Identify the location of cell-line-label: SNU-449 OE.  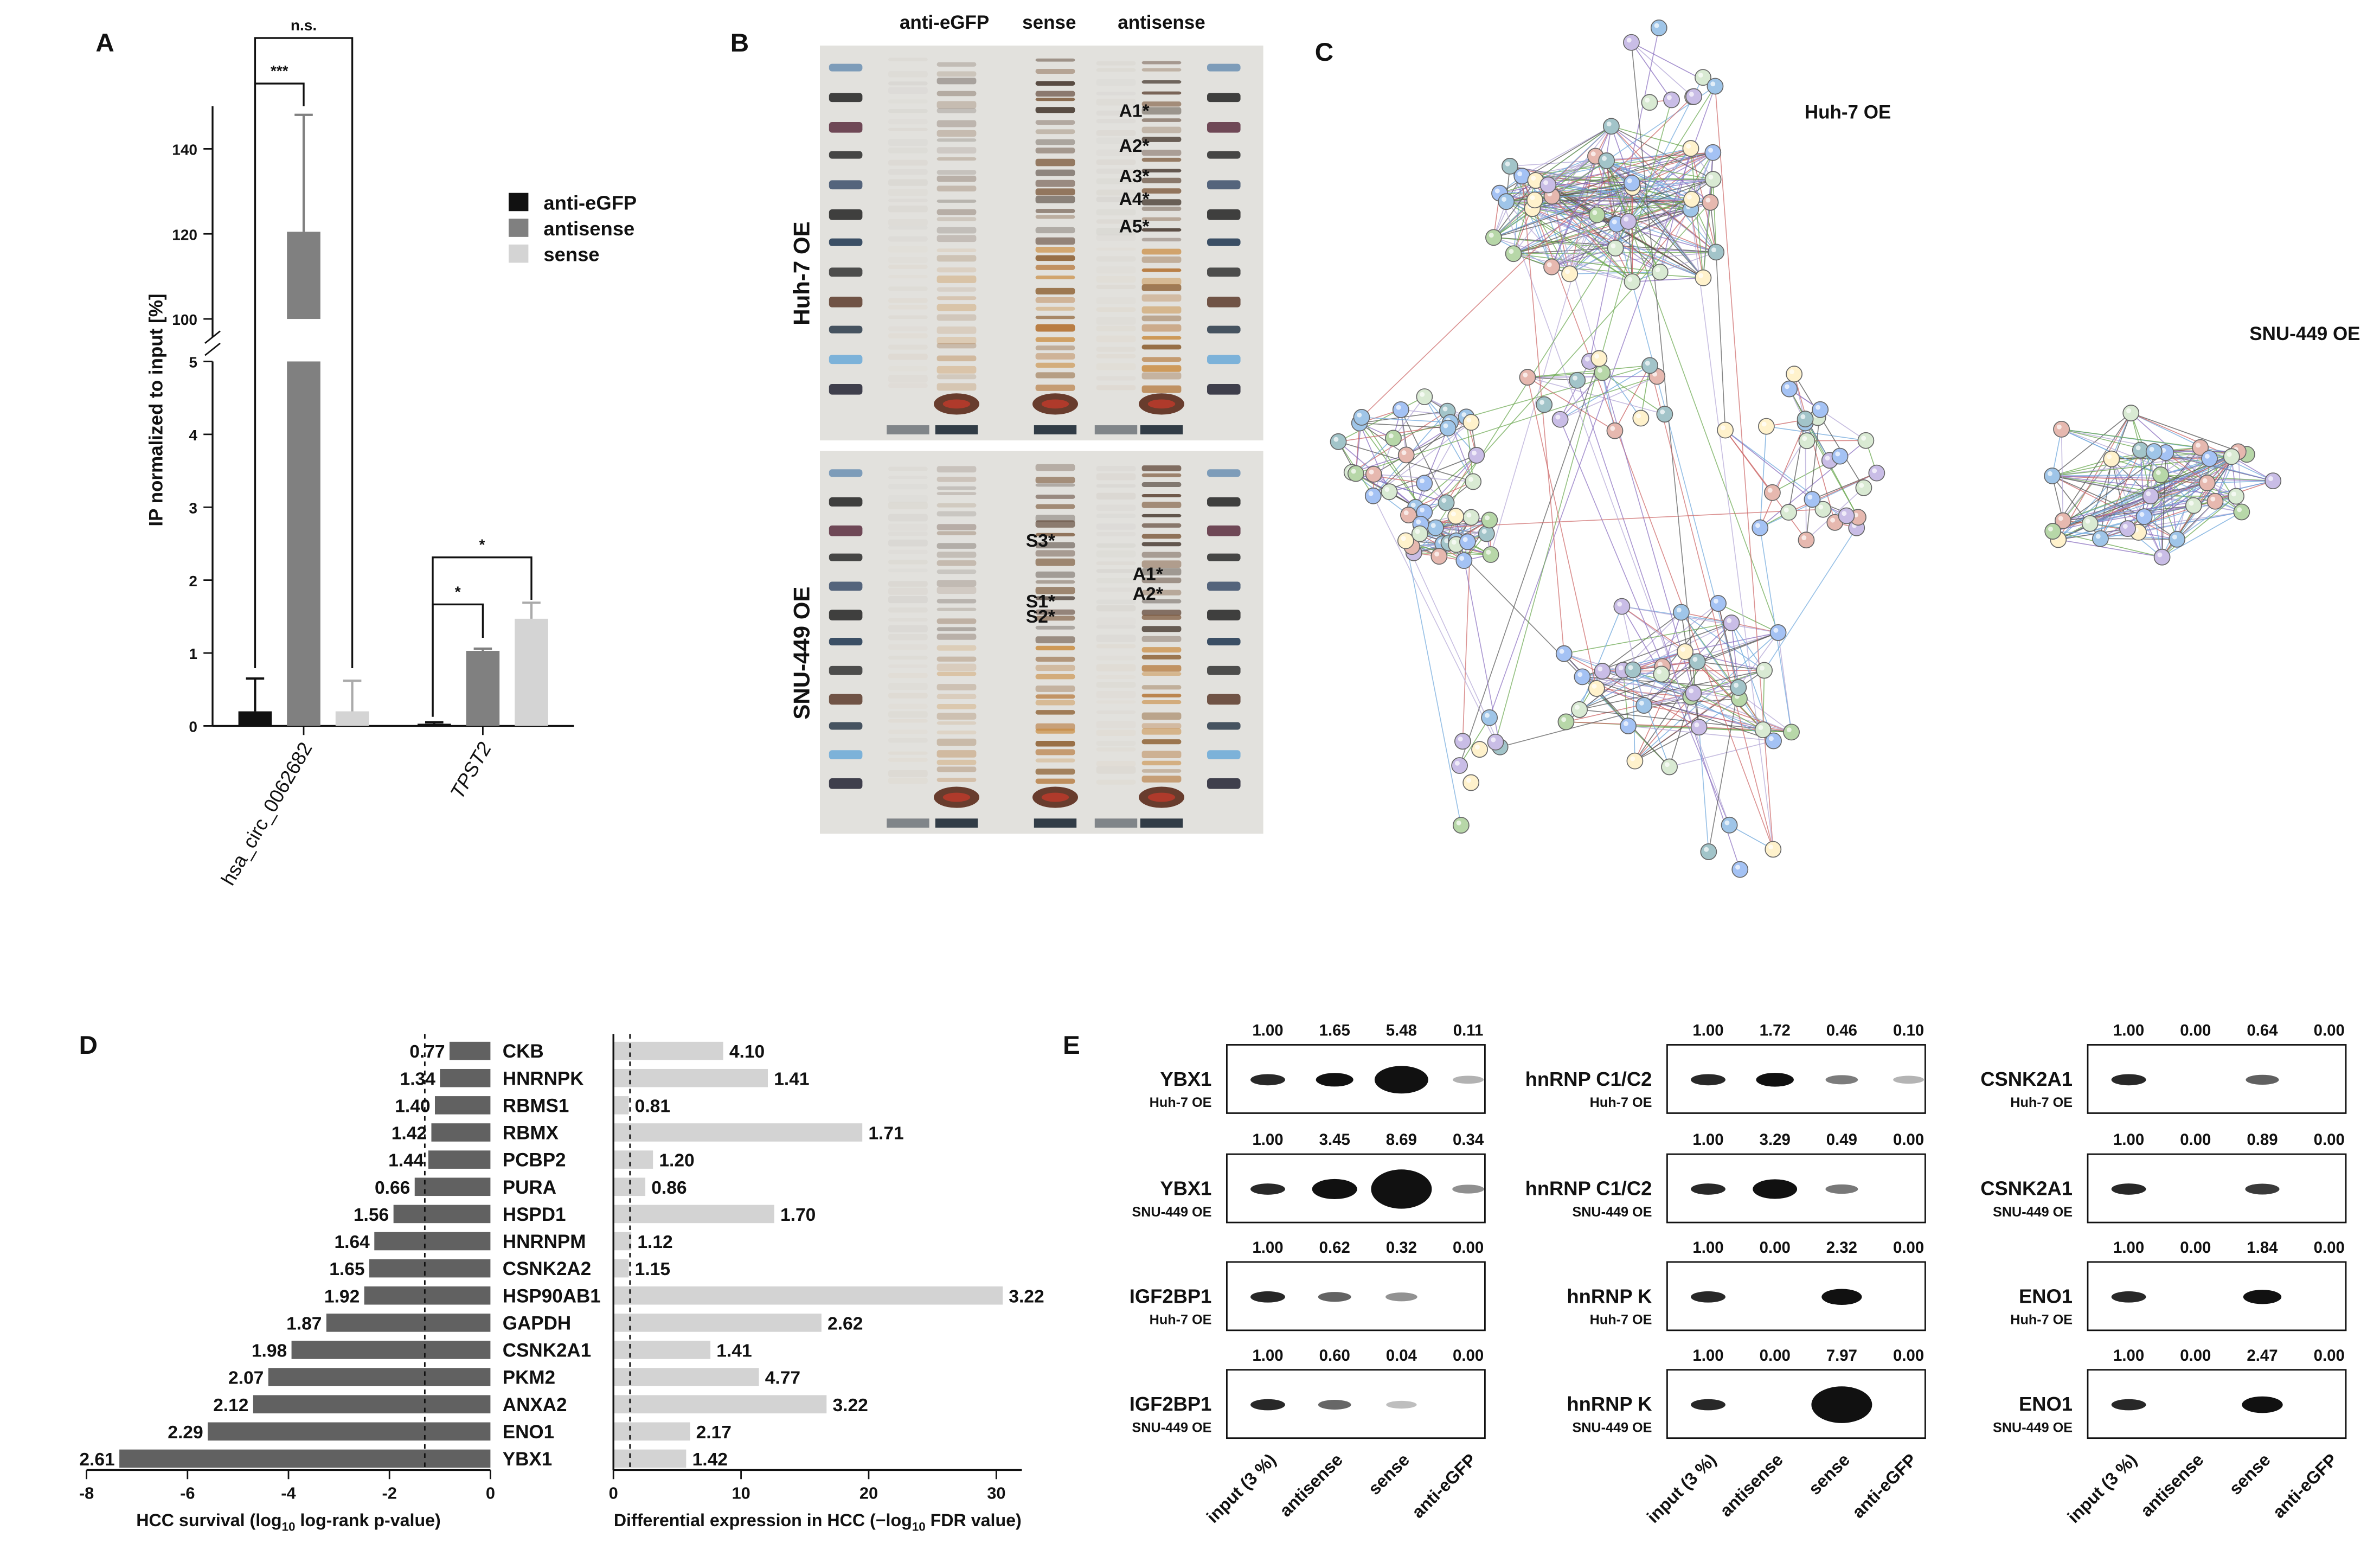
(1171, 1427).